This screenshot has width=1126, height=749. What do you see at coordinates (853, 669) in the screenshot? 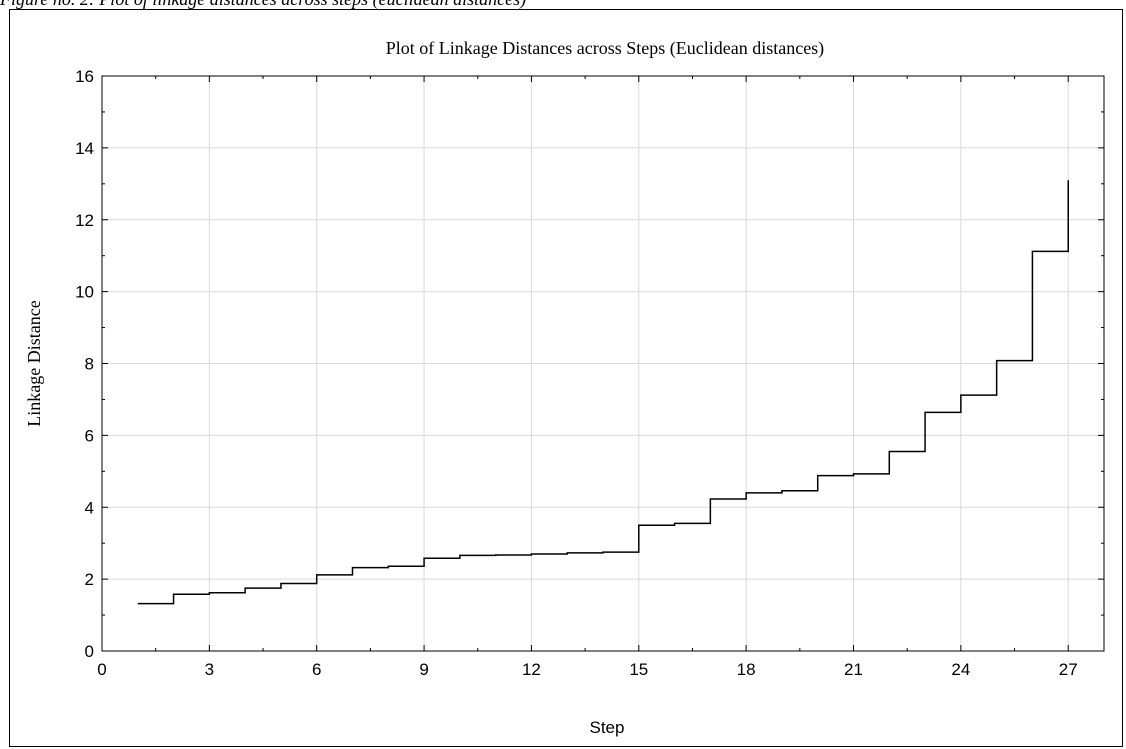
I see `x-tick-label: 21` at bounding box center [853, 669].